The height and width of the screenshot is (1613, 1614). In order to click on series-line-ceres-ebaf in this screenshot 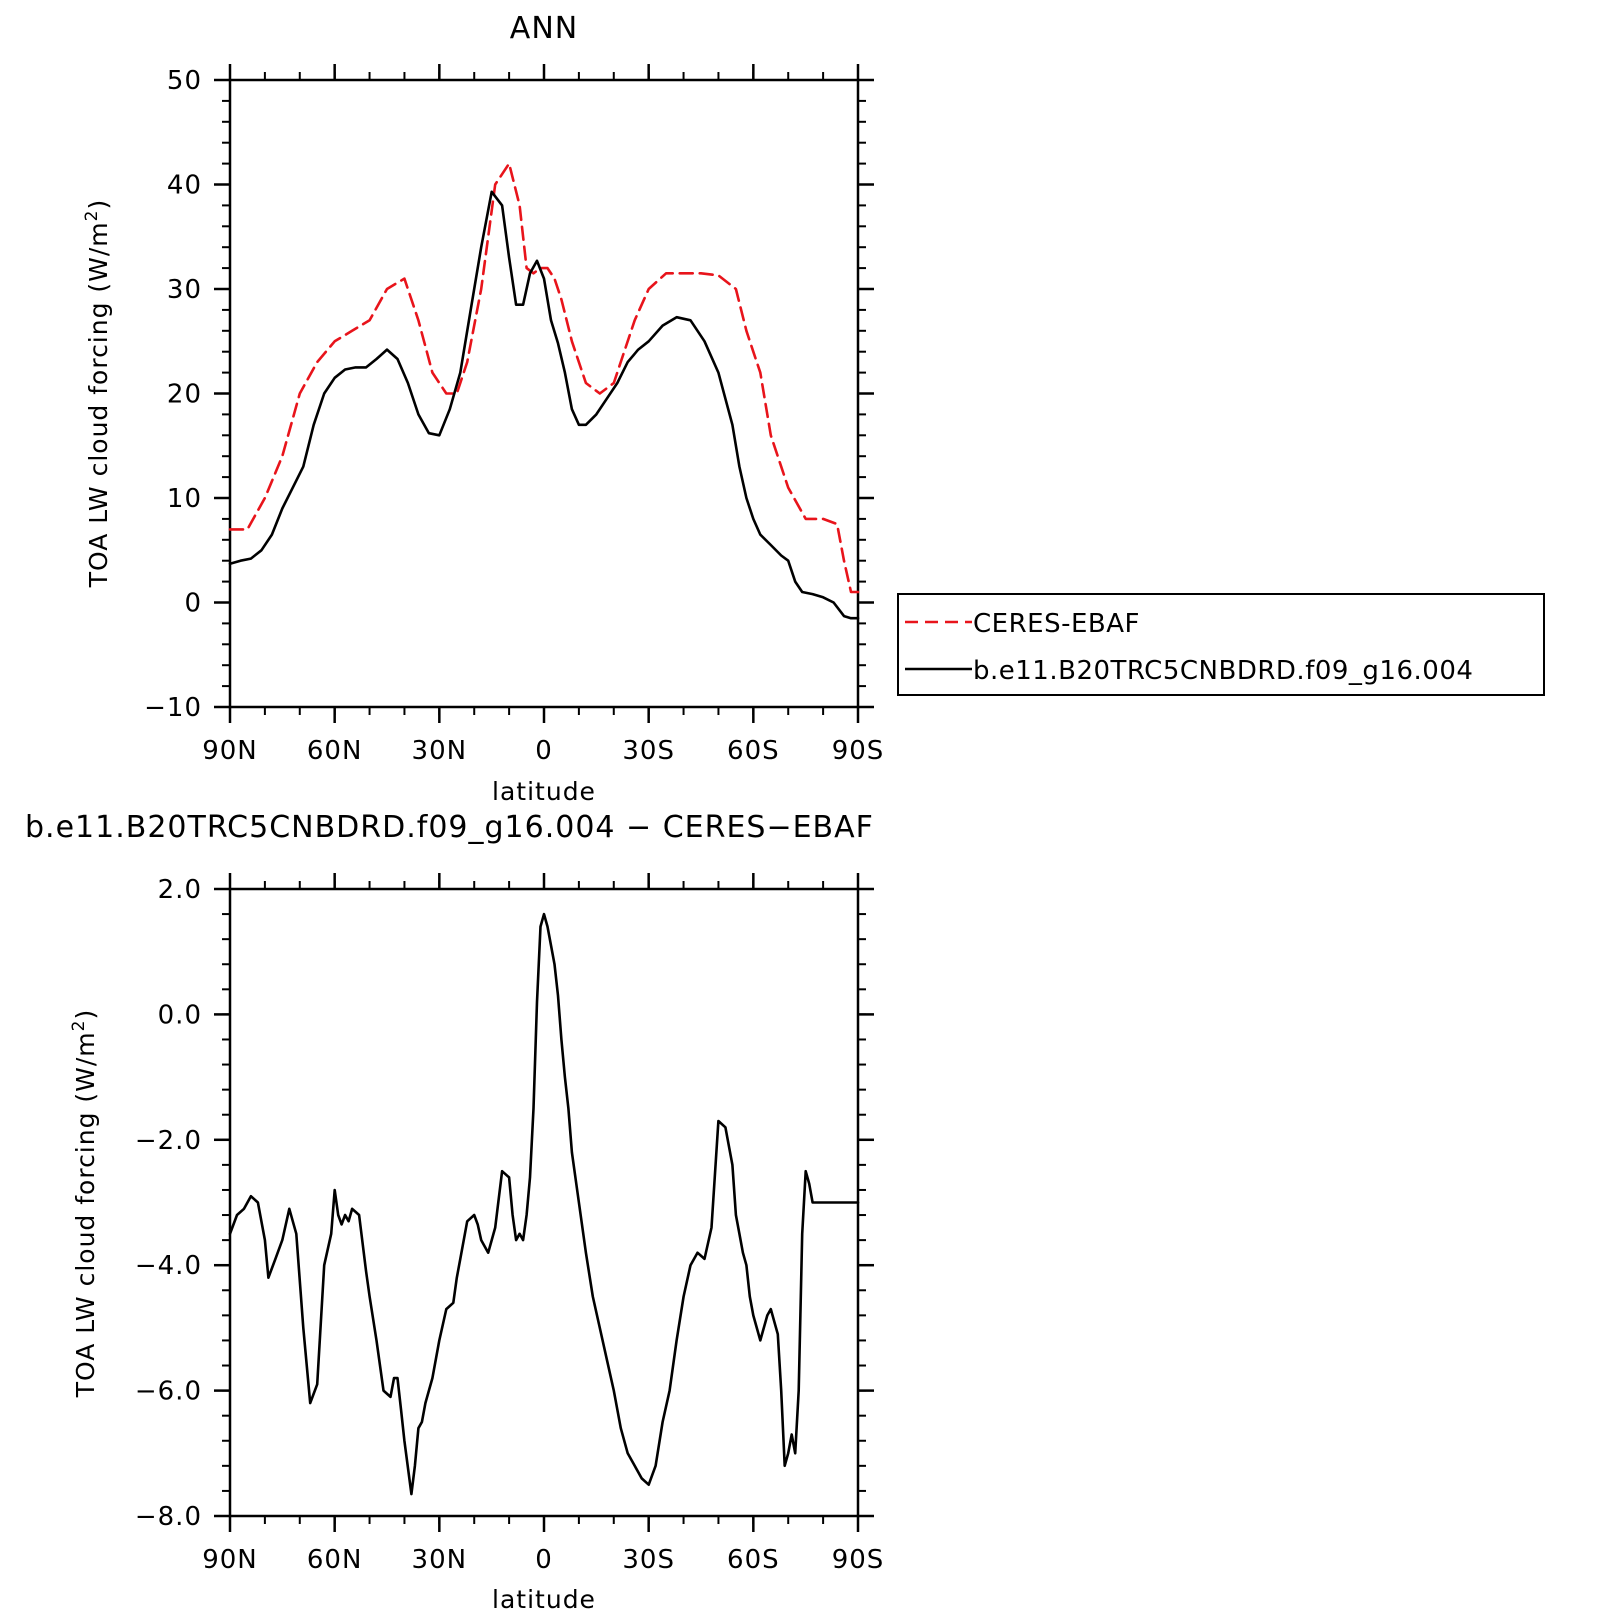, I will do `click(544, 378)`.